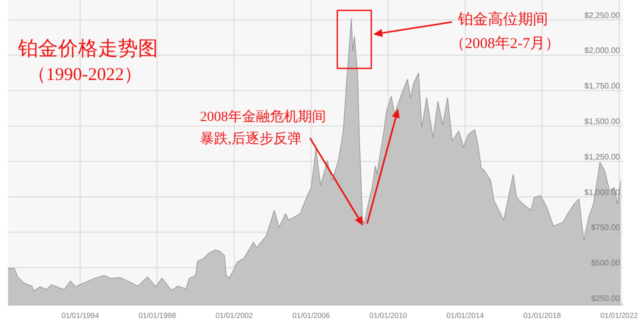  Describe the element at coordinates (606, 299) in the screenshot. I see `y-tick-label: $250.00` at that location.